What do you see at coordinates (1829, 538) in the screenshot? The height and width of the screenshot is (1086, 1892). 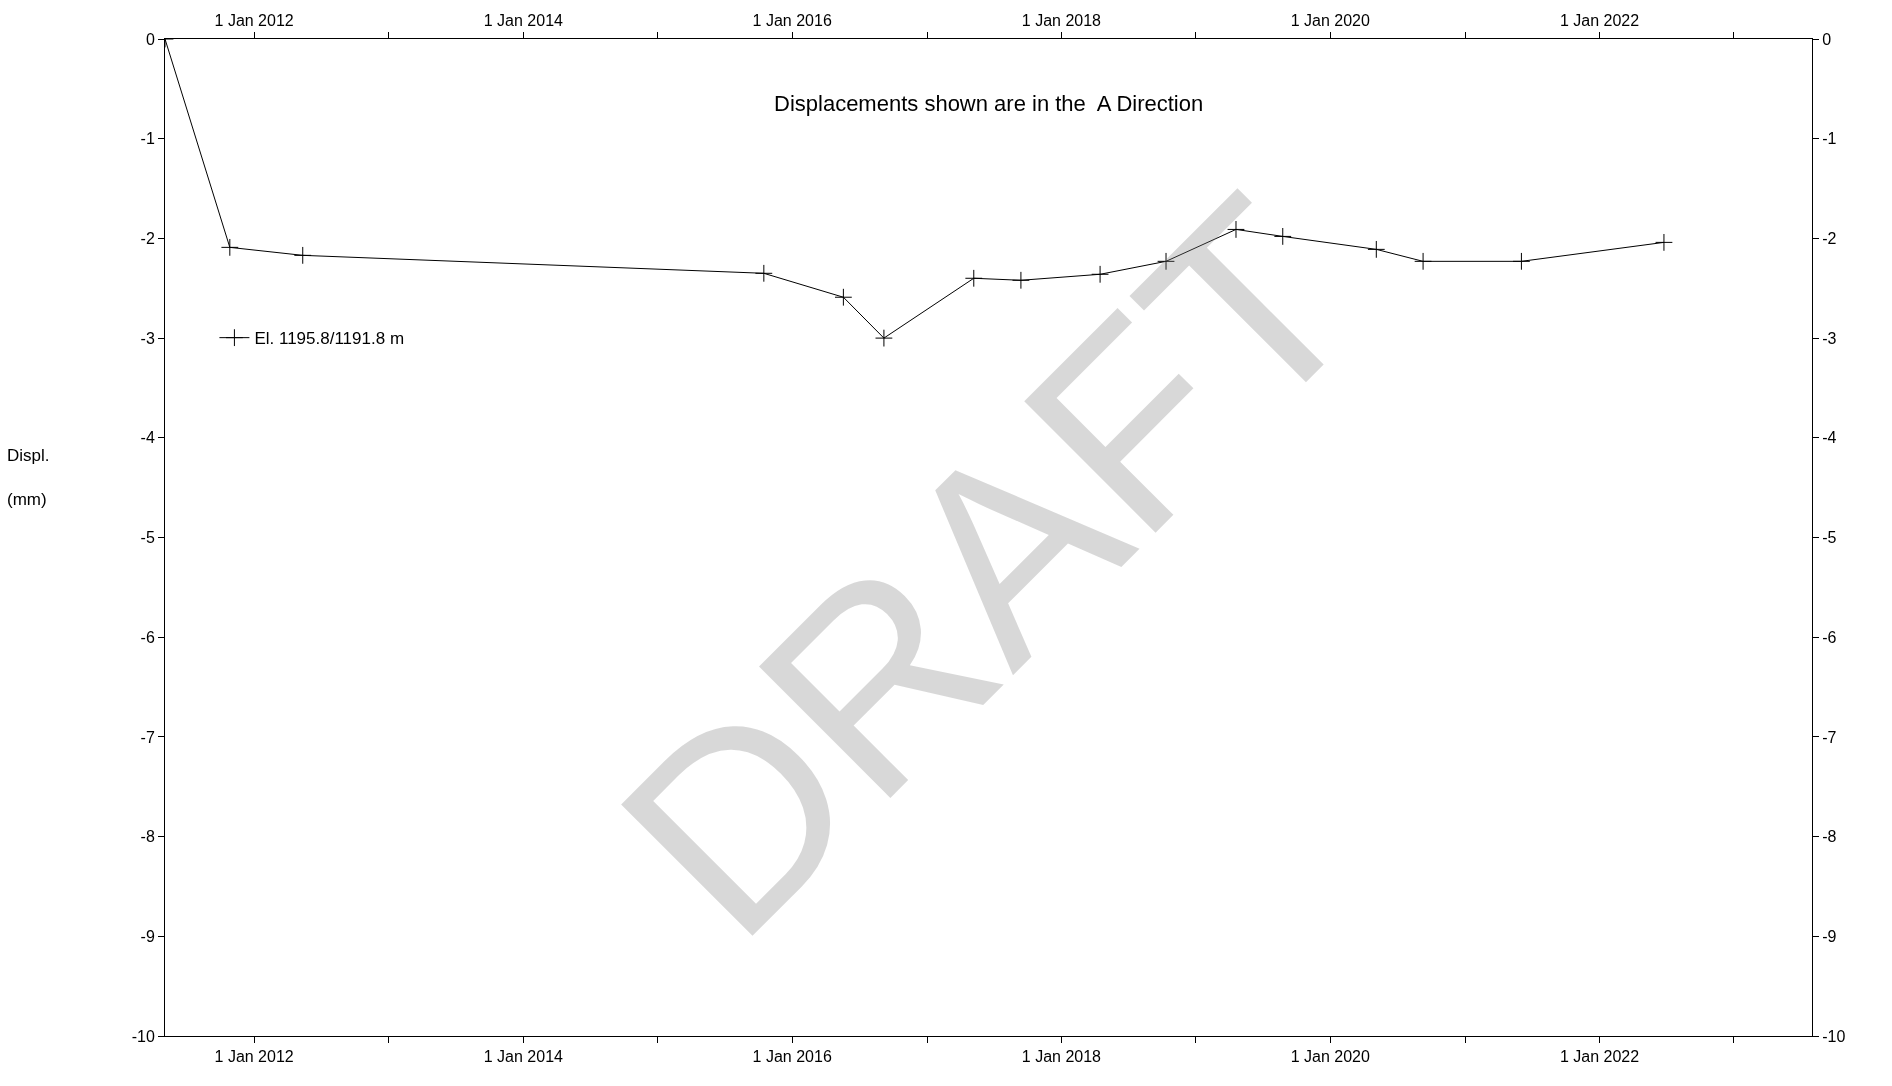 I see `y2-tick-label: -5` at bounding box center [1829, 538].